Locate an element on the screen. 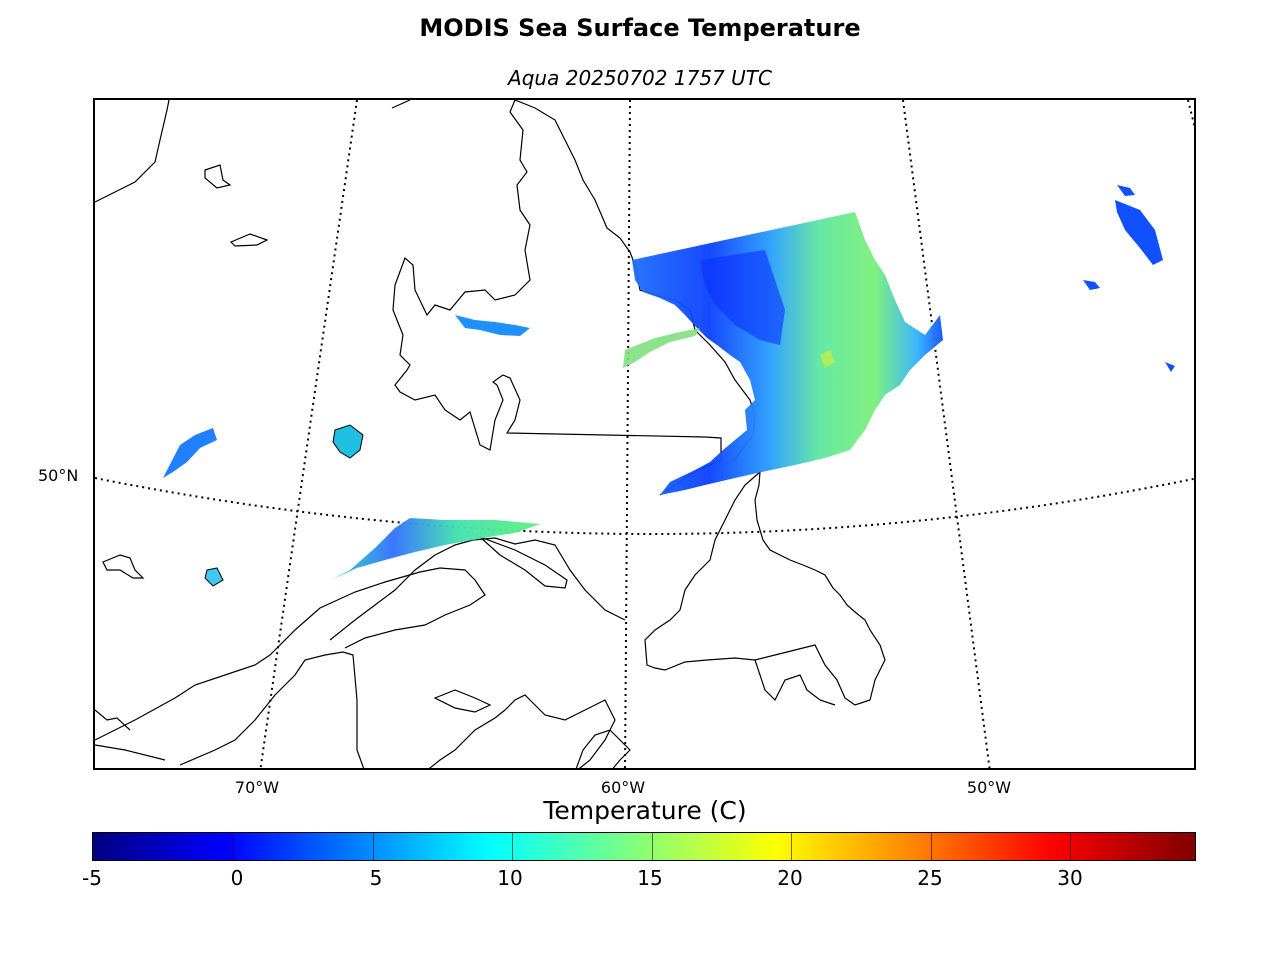 The height and width of the screenshot is (960, 1280). sst-coldband is located at coordinates (742, 297).